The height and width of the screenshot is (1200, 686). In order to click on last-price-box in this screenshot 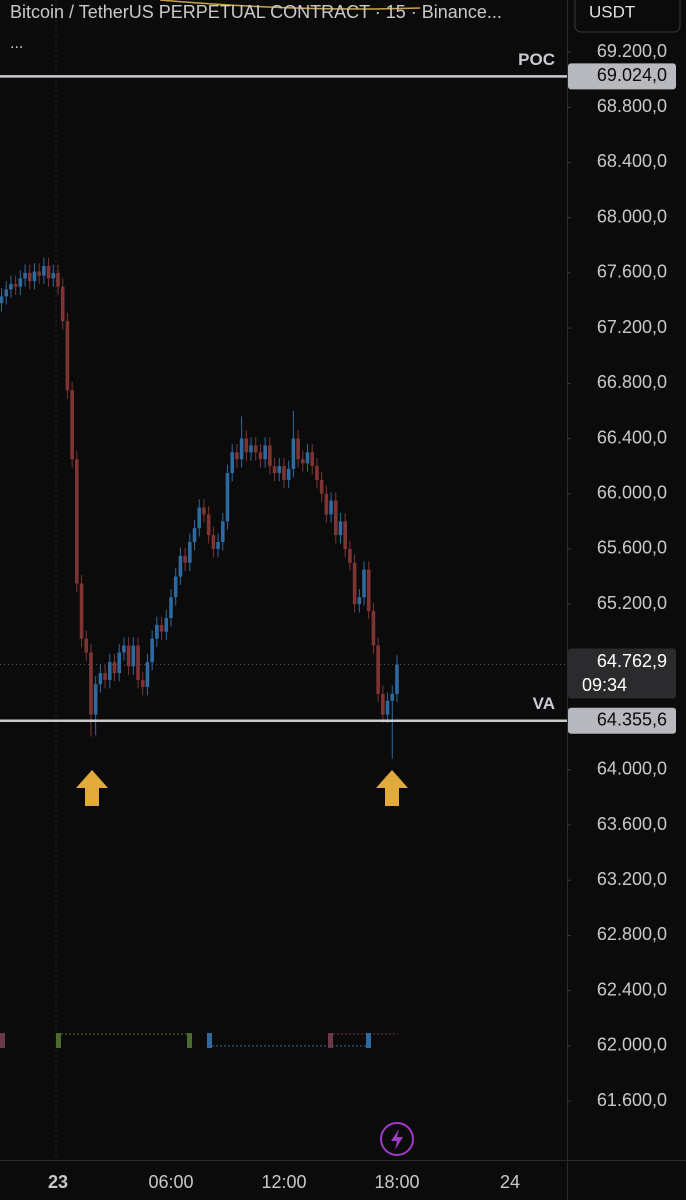, I will do `click(622, 673)`.